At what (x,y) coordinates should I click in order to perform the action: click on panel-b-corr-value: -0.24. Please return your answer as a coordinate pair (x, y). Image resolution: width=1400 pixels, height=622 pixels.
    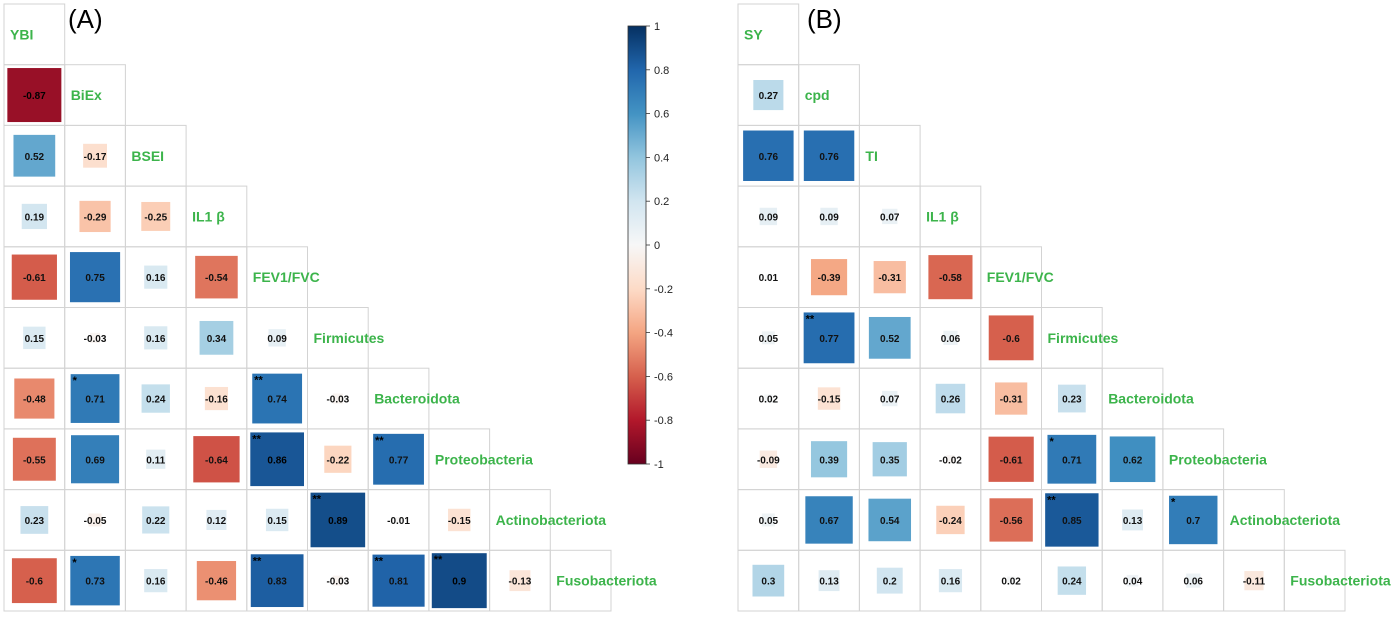
    Looking at the image, I should click on (950, 521).